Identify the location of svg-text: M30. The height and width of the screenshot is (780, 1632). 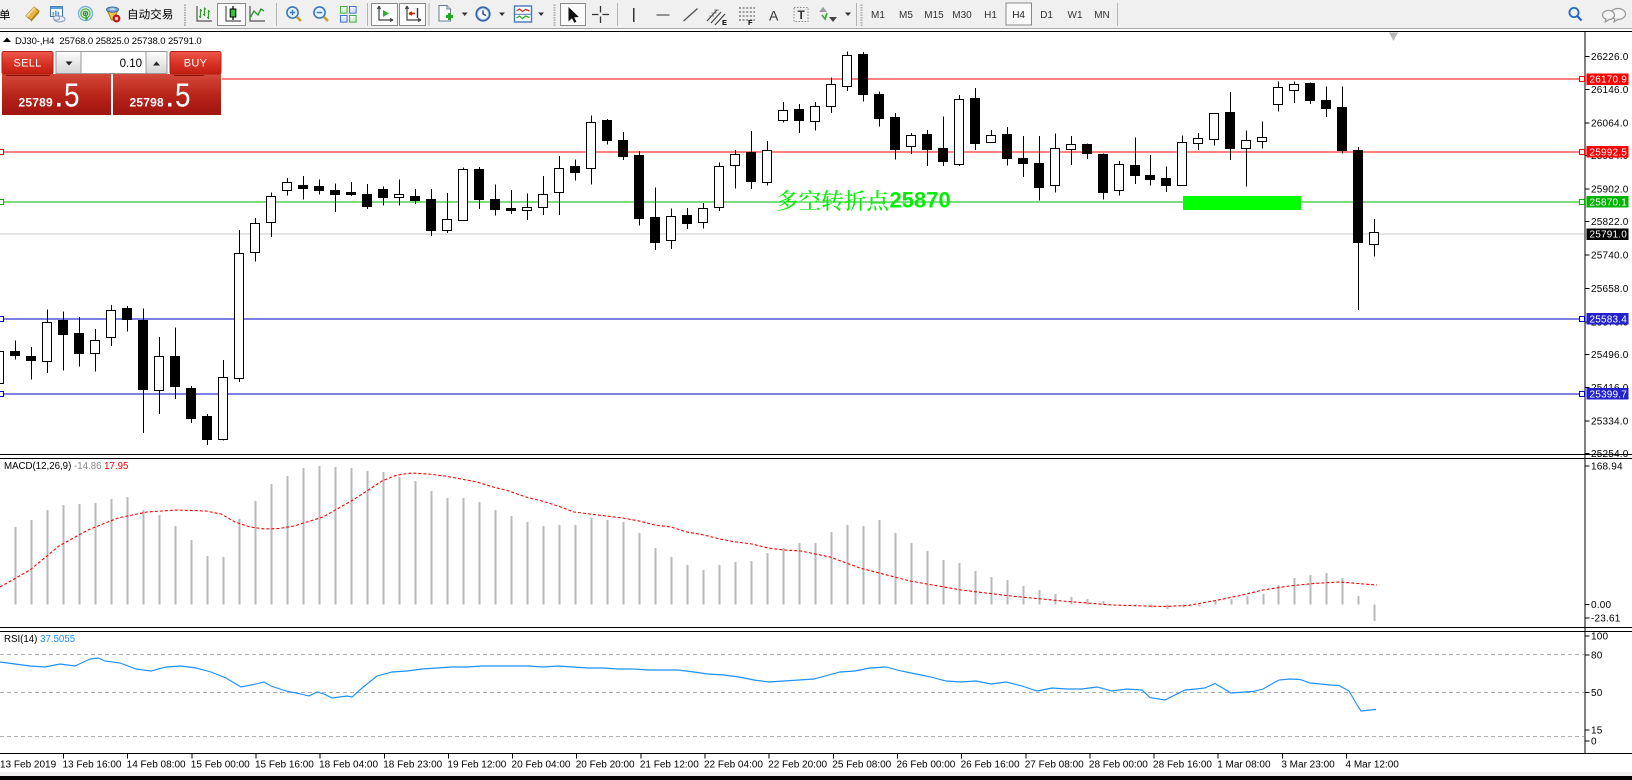
(962, 15).